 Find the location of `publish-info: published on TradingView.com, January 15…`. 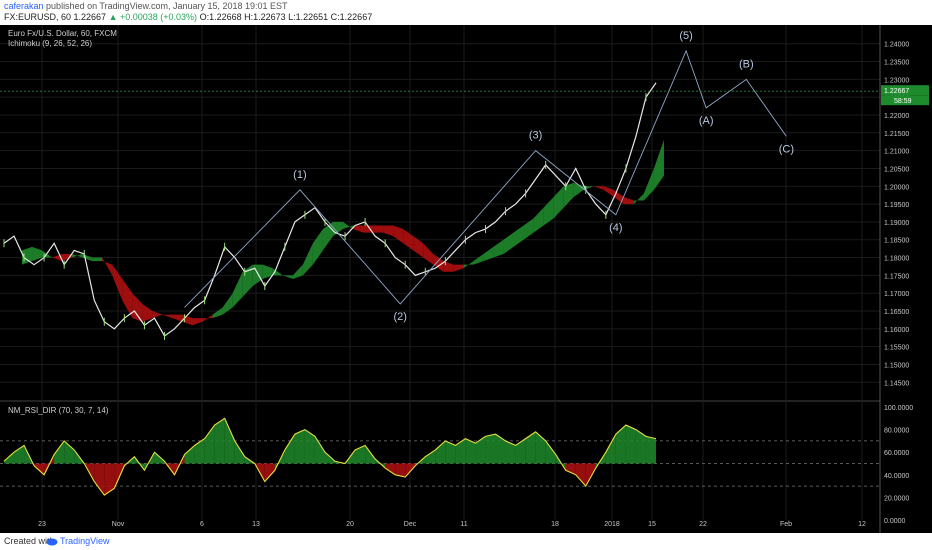

publish-info: published on TradingView.com, January 15… is located at coordinates (167, 6).